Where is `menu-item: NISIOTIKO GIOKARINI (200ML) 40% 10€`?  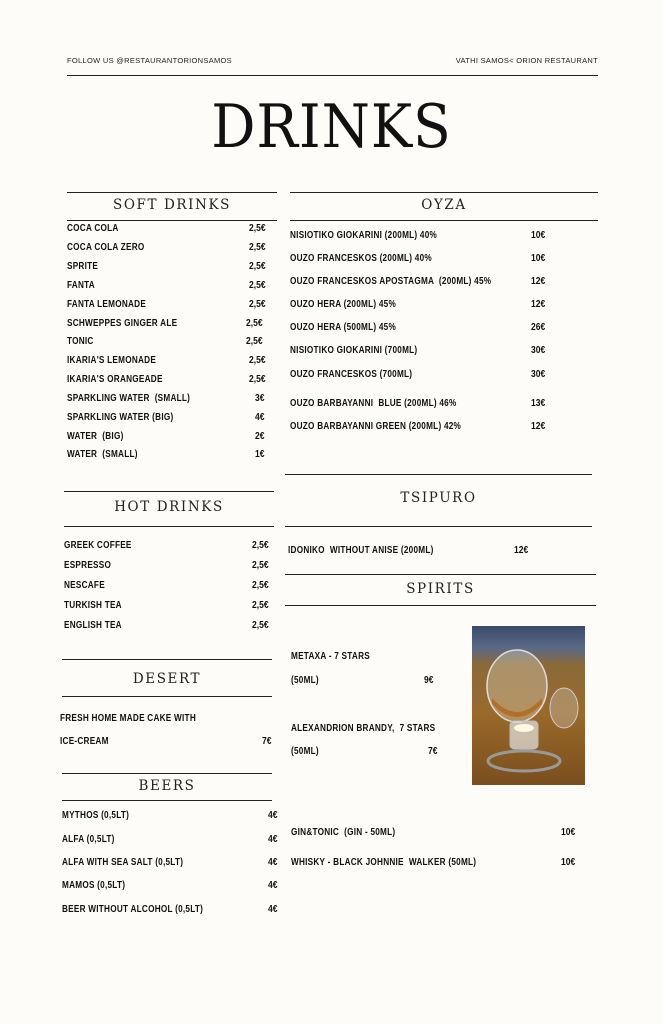 menu-item: NISIOTIKO GIOKARINI (200ML) 40% 10€ is located at coordinates (444, 236).